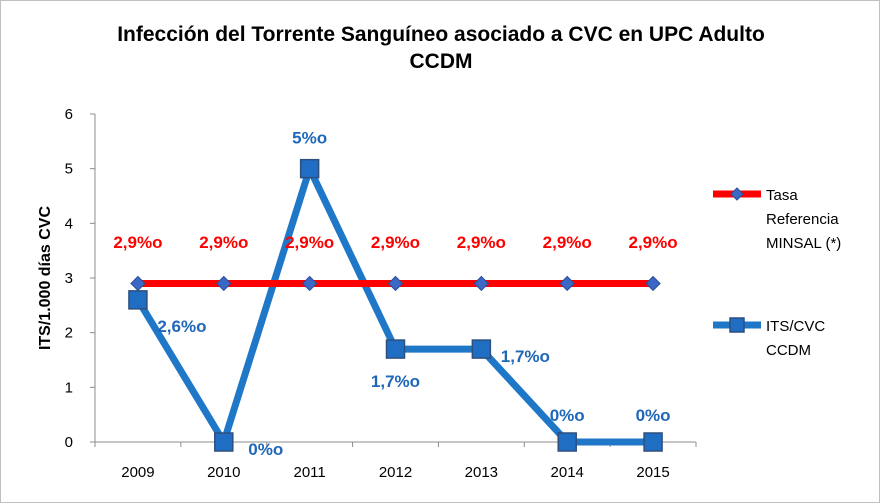 This screenshot has width=880, height=504. I want to click on y-tick-label: 2, so click(69, 333).